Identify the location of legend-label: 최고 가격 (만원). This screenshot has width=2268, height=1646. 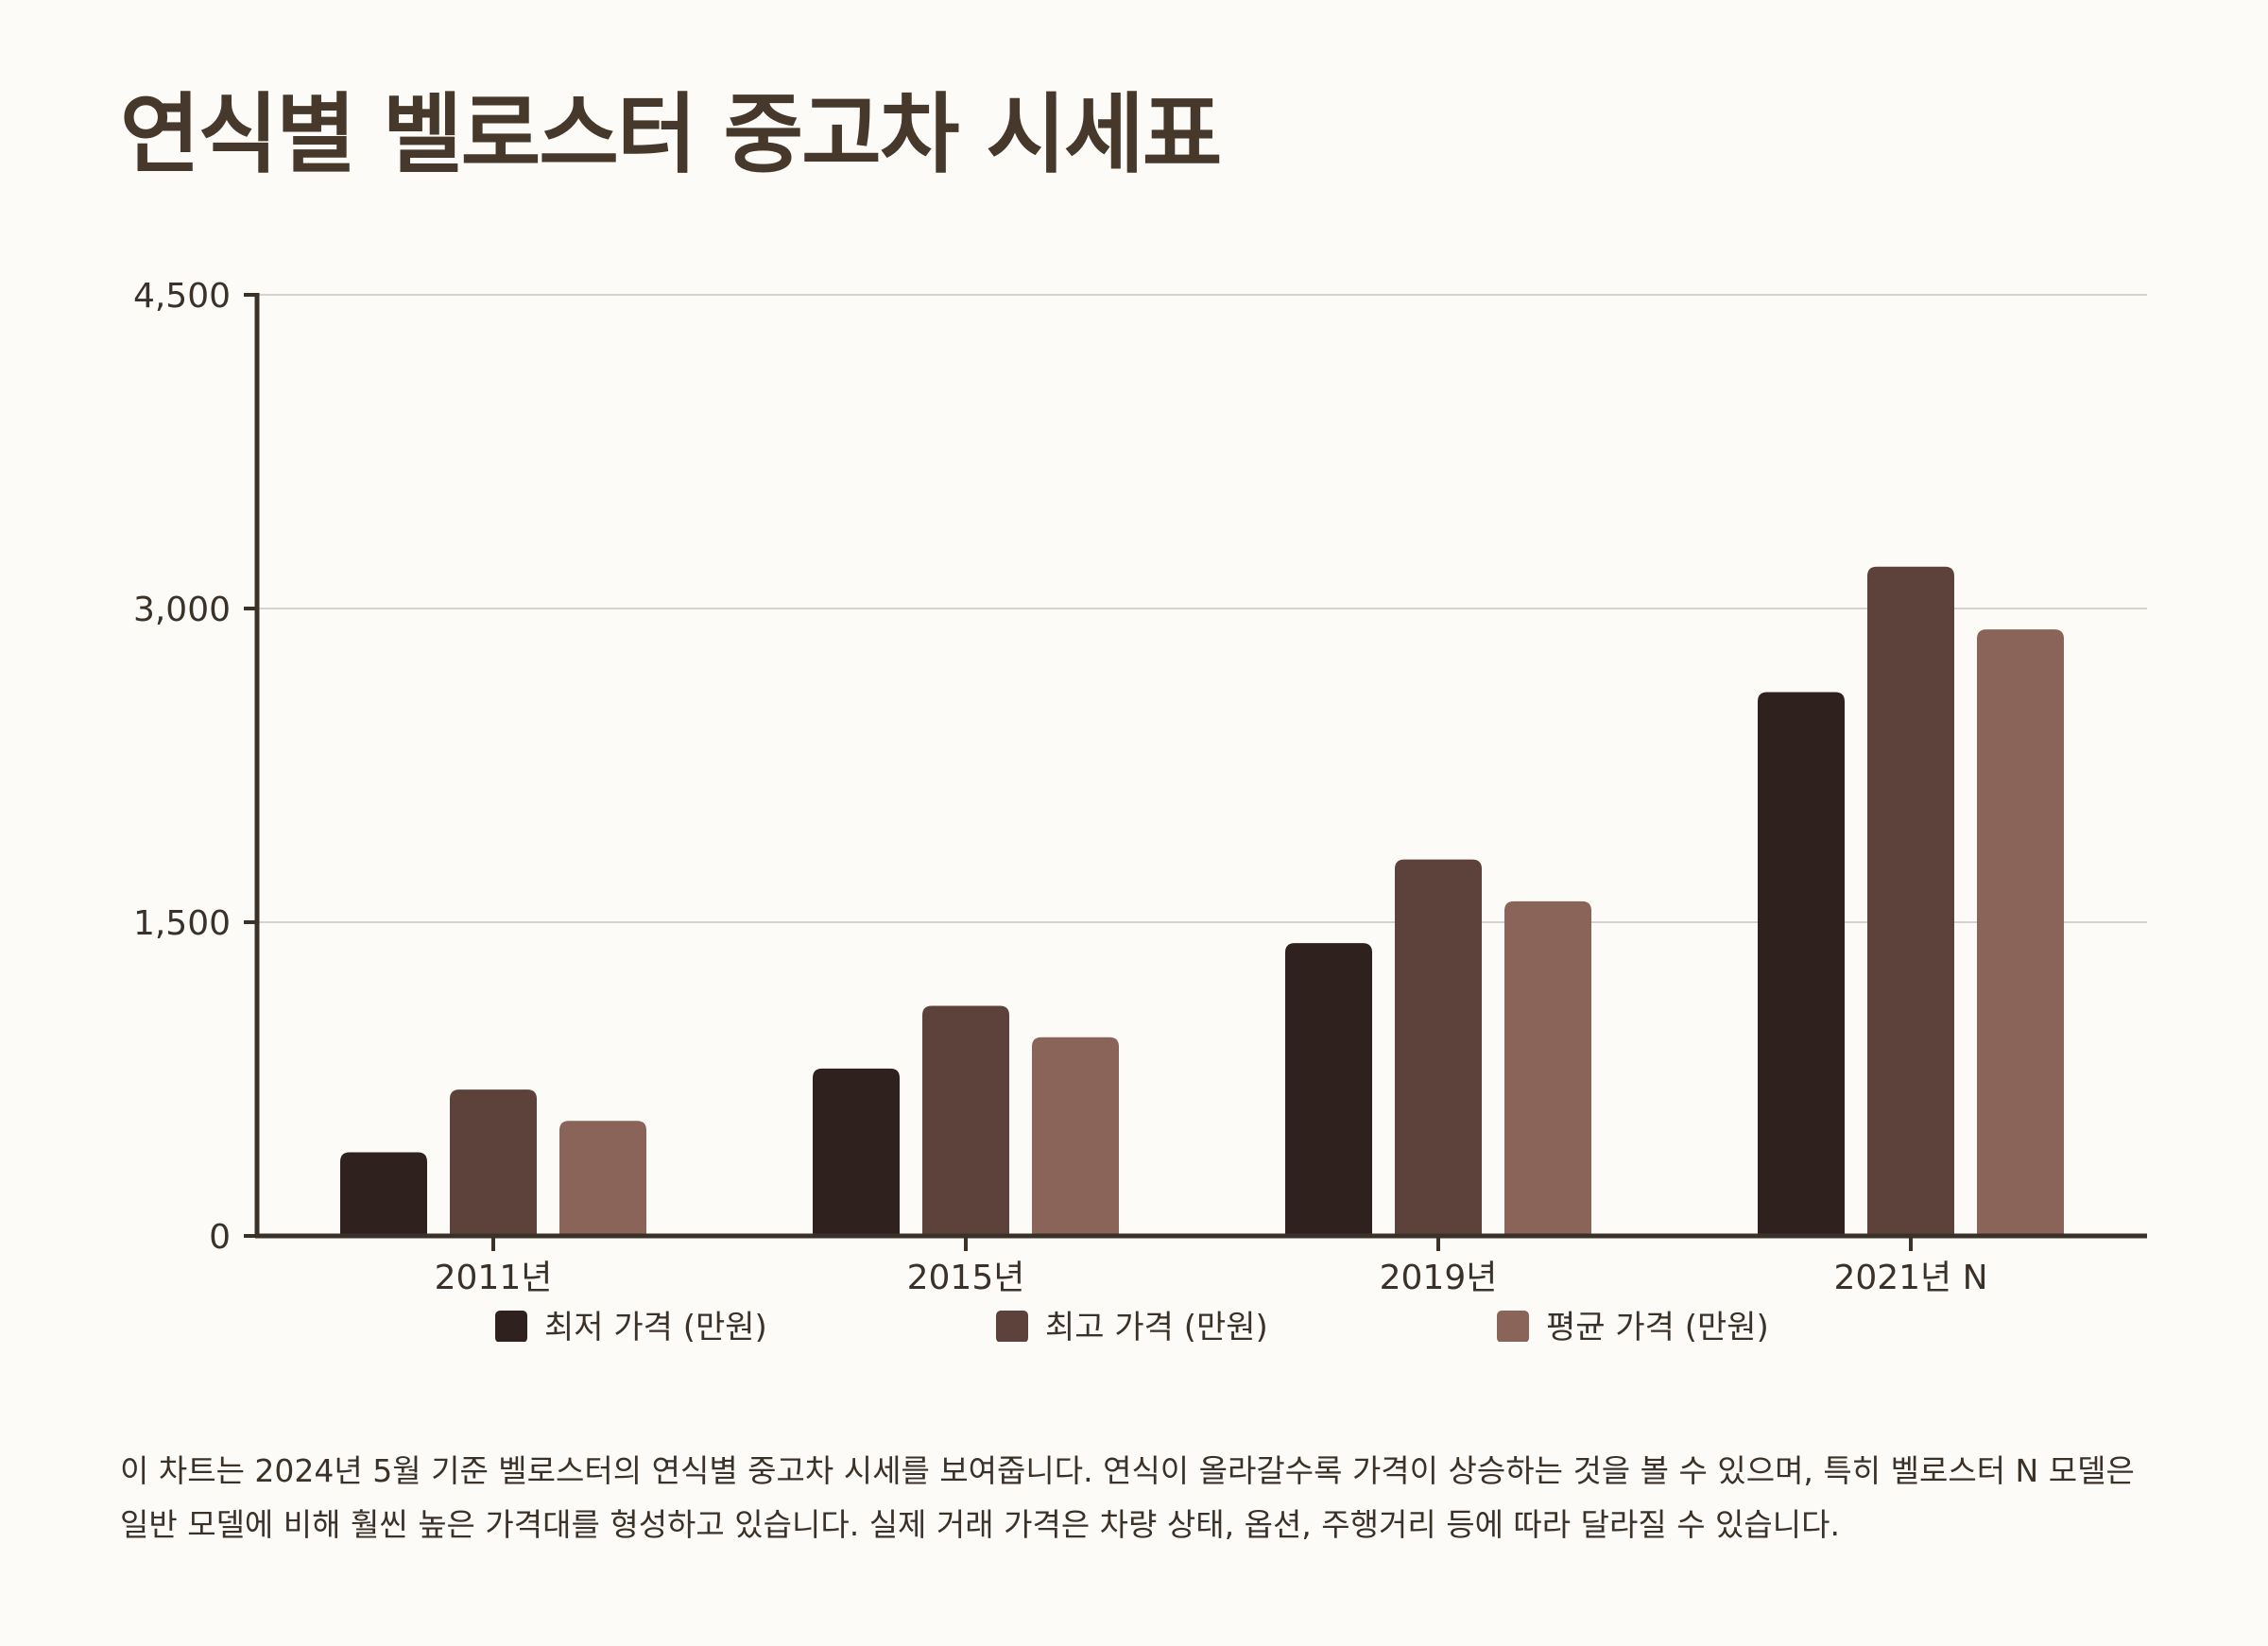
(1156, 1325).